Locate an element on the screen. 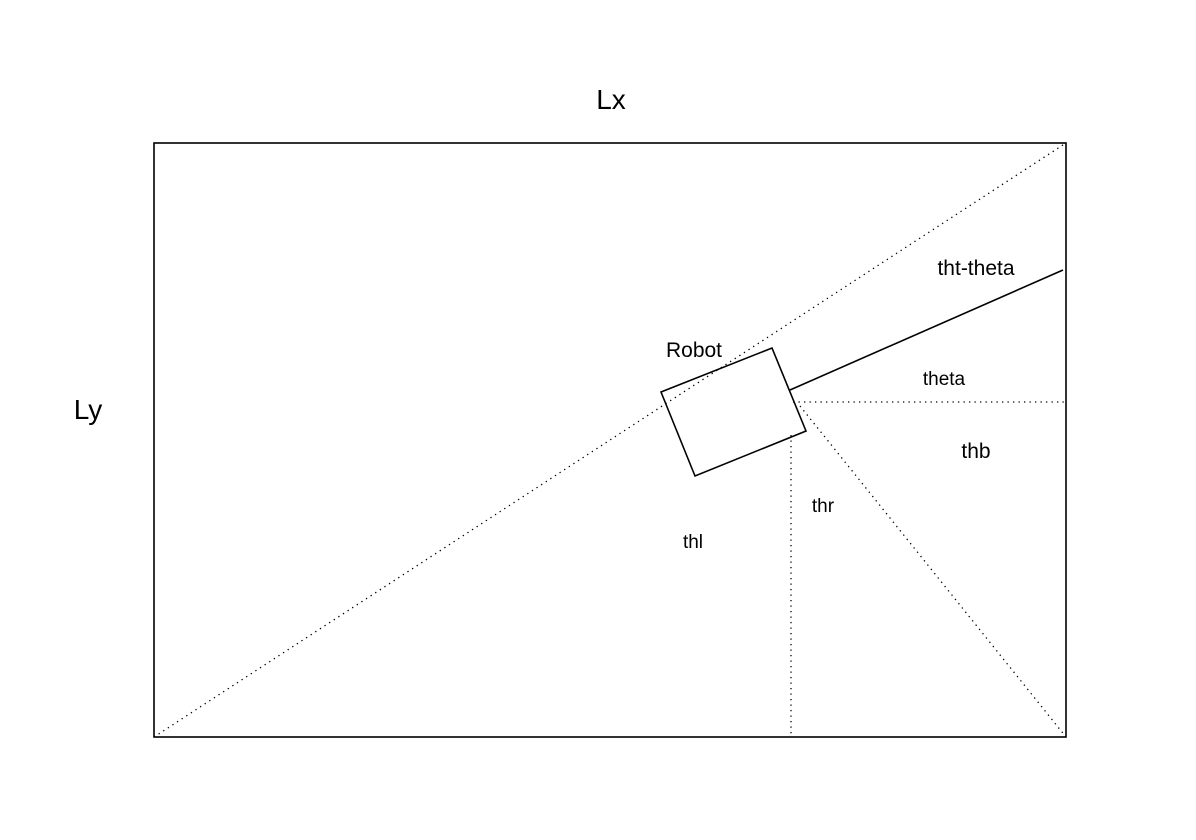  thl-label: thl is located at coordinates (693, 542).